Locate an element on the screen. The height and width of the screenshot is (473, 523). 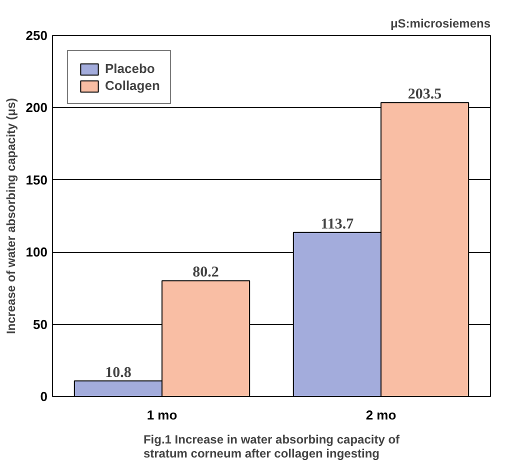
y-tick-label: 150 is located at coordinates (37, 180).